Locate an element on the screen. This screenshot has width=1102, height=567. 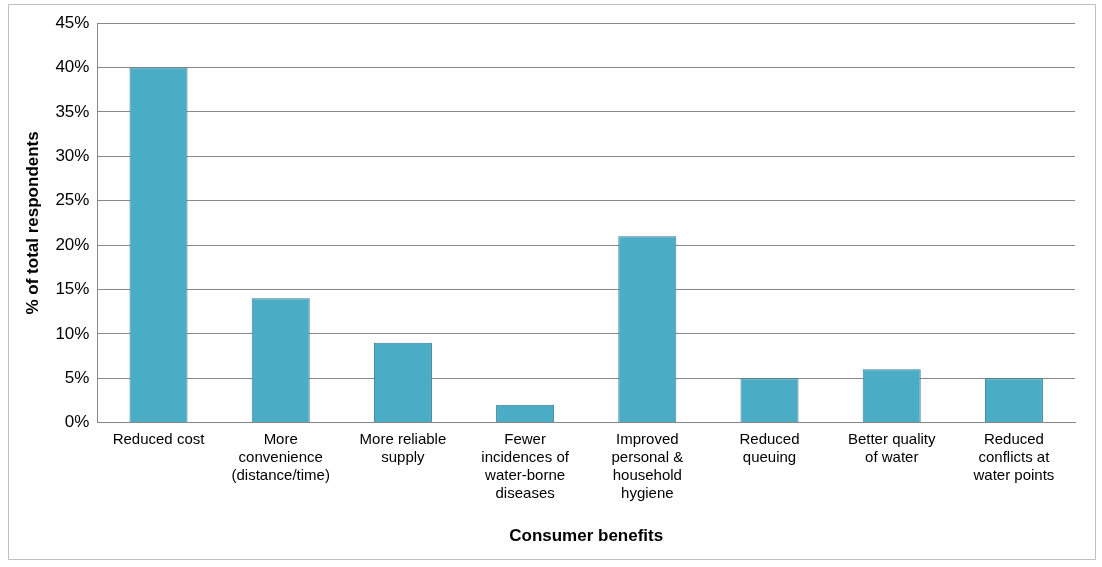
y-tick-label: 40% is located at coordinates (72, 67).